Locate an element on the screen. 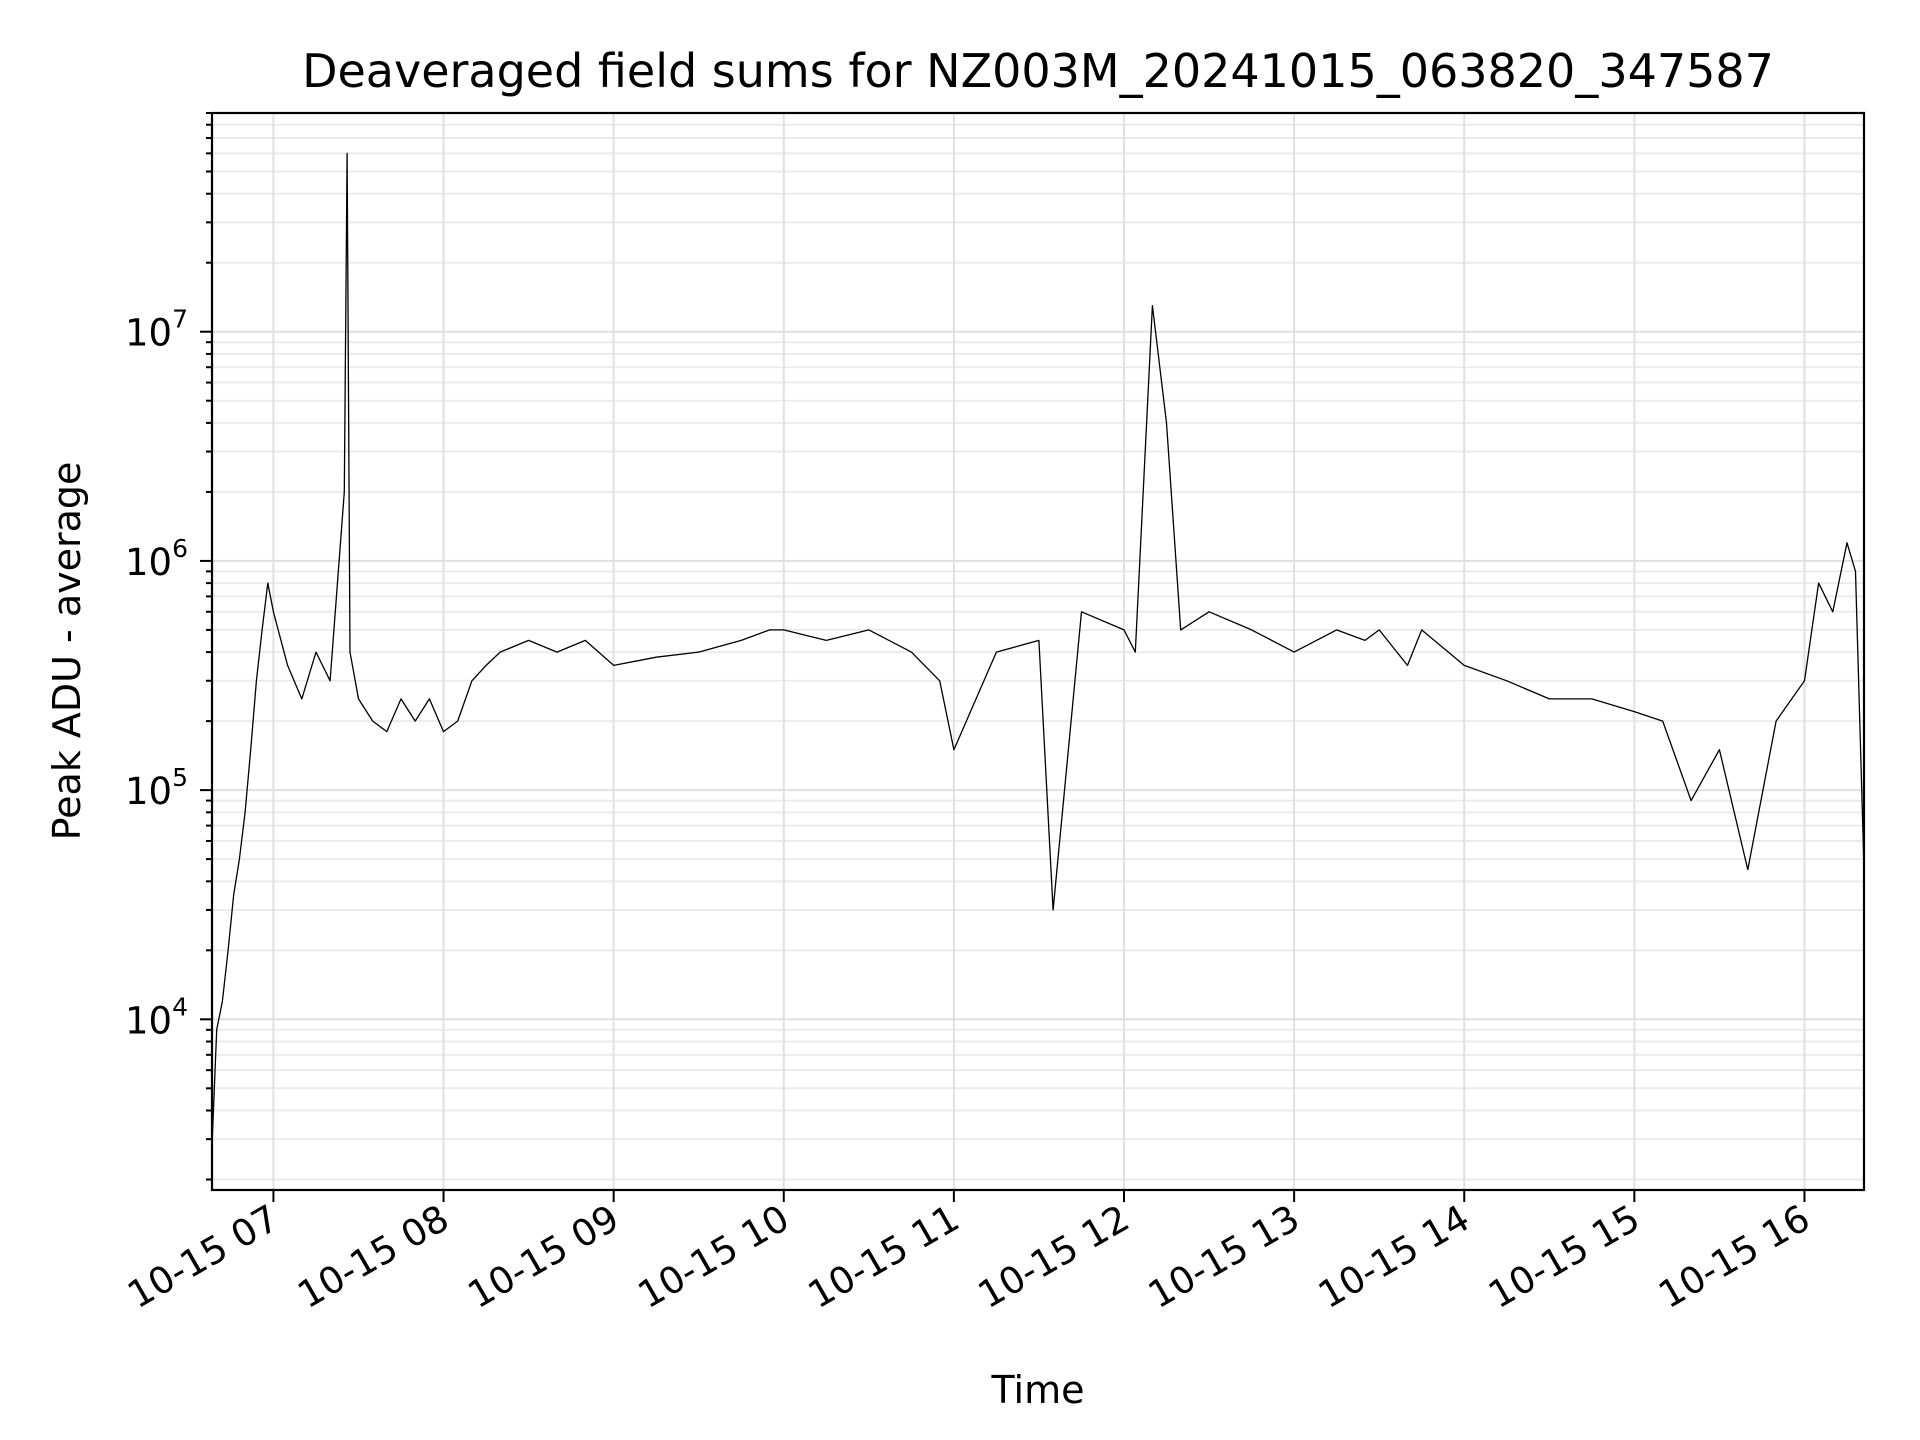 The width and height of the screenshot is (1920, 1440). x-axis-label: Time is located at coordinates (1038, 1390).